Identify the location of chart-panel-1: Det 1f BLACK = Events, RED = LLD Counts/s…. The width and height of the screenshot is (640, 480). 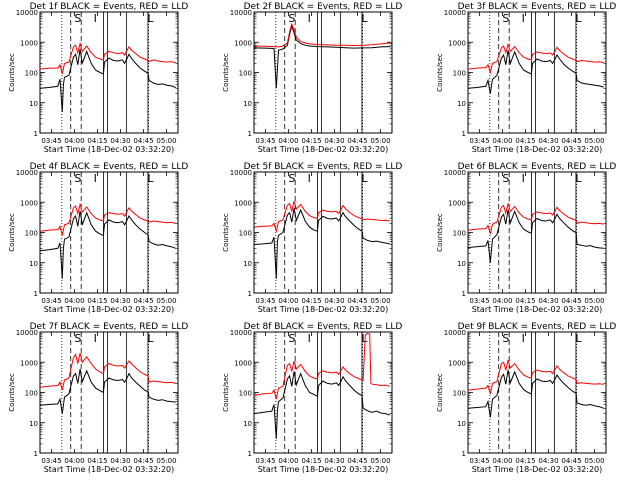
(98, 78).